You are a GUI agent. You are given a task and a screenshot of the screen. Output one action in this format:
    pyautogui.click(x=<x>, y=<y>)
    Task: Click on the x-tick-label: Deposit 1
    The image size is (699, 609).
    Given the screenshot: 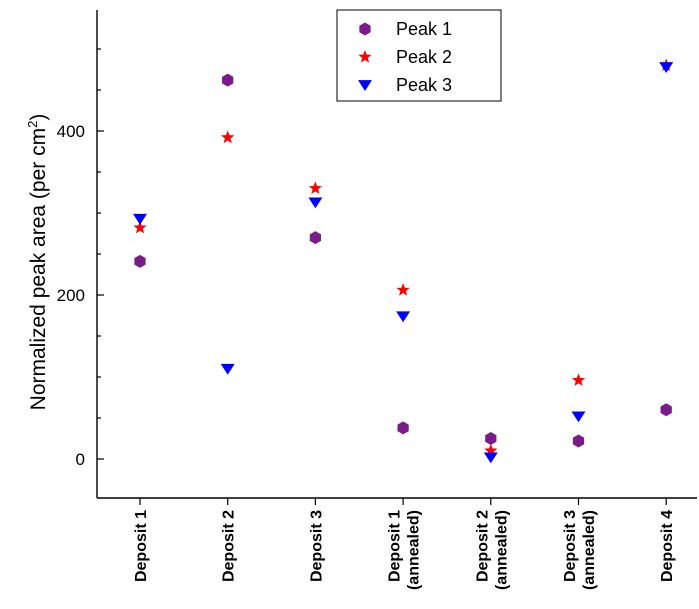 What is the action you would take?
    pyautogui.click(x=141, y=546)
    